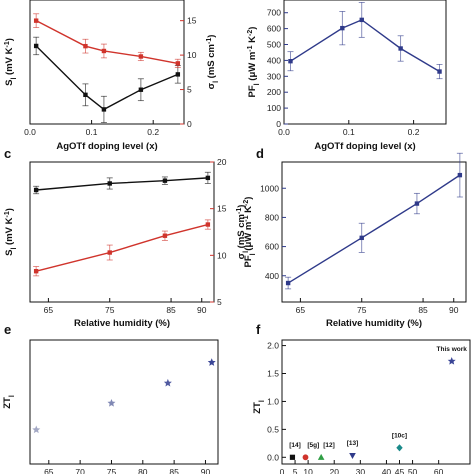 The width and height of the screenshot is (474, 474). I want to click on panel-a-rtick-label: 10, so click(192, 55).